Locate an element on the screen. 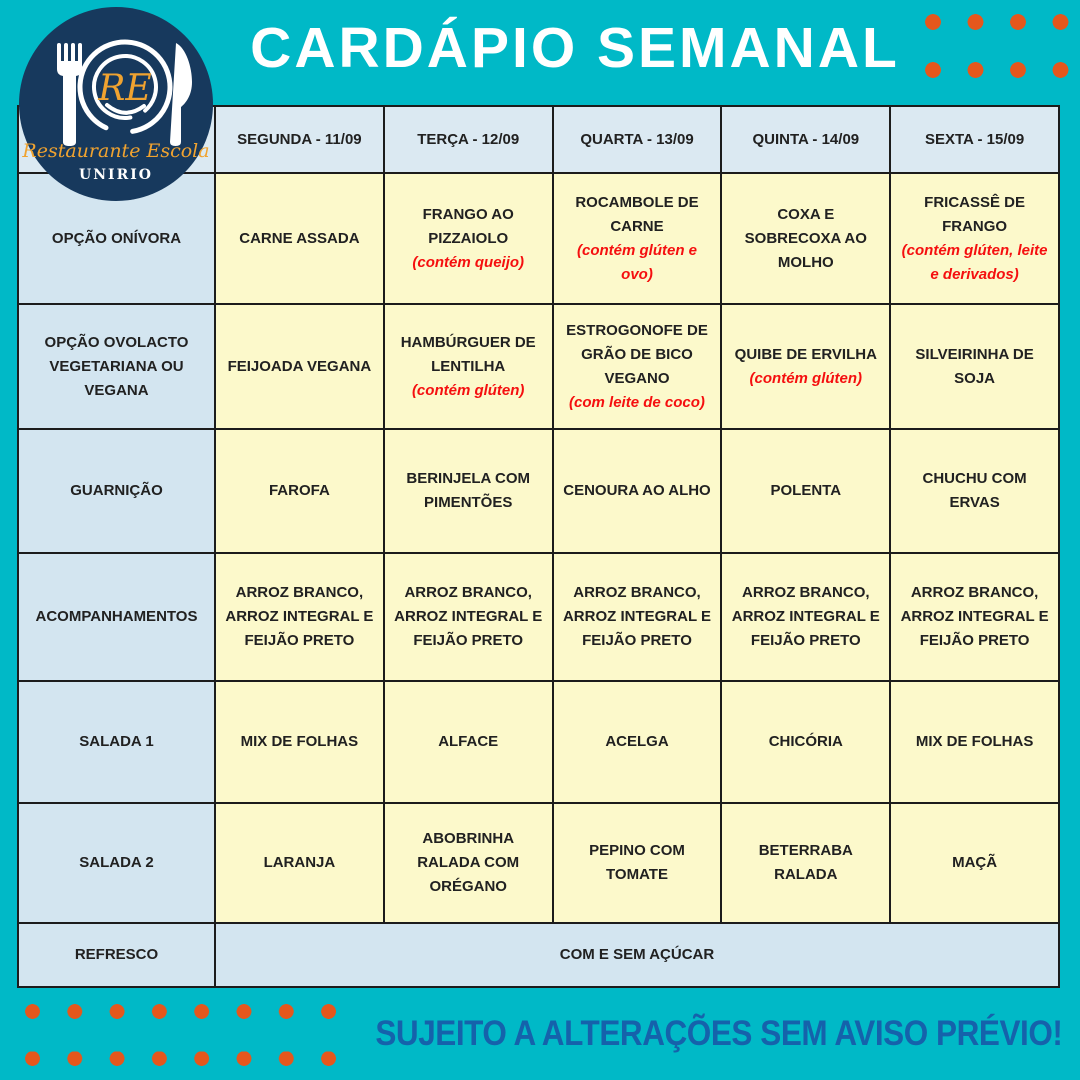 This screenshot has width=1080, height=1080. row-label-cell: ACOMPANHAMENTOS is located at coordinates (116, 617).